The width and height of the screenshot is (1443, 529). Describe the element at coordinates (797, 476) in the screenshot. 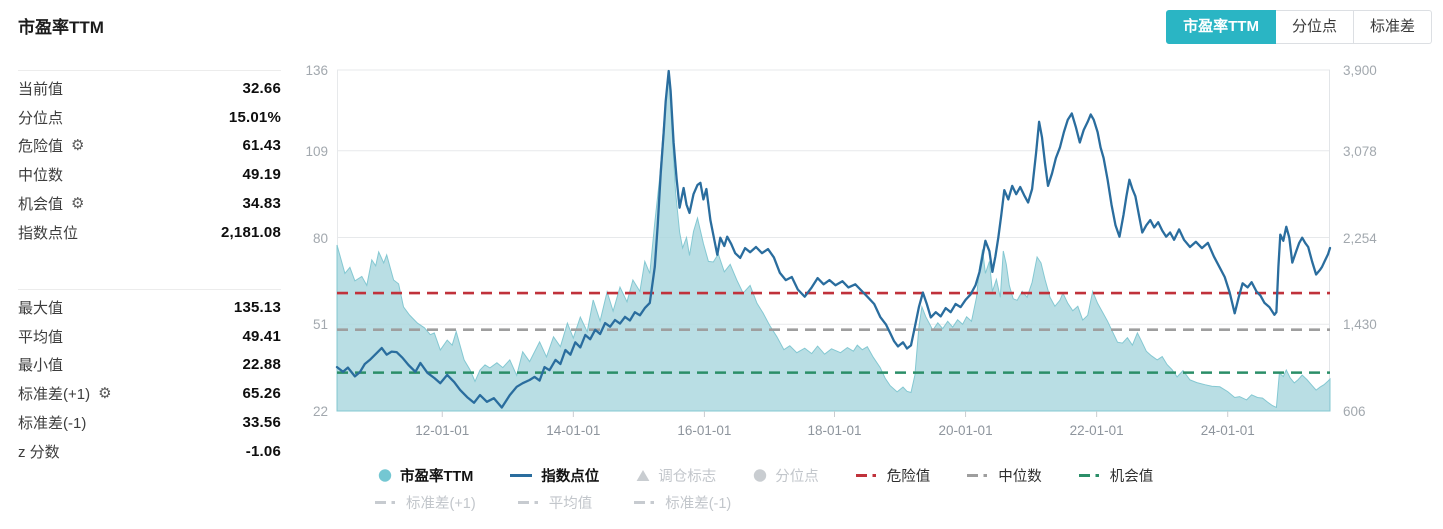

I see `legend-label-percentile: 分位点` at that location.